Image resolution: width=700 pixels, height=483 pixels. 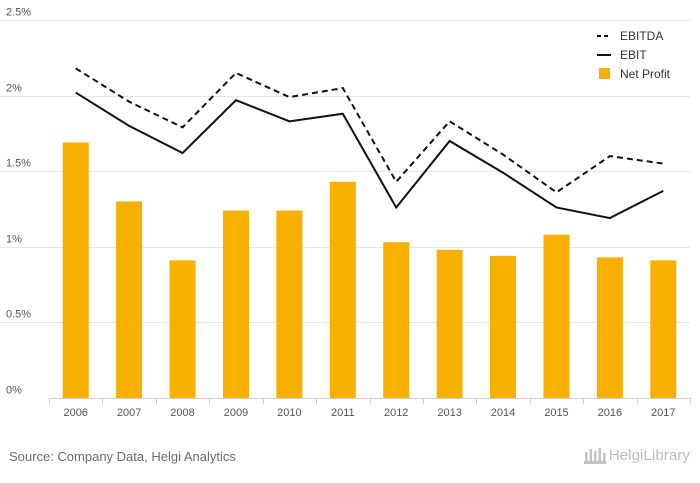 What do you see at coordinates (663, 413) in the screenshot?
I see `x-tick-label: 2017` at bounding box center [663, 413].